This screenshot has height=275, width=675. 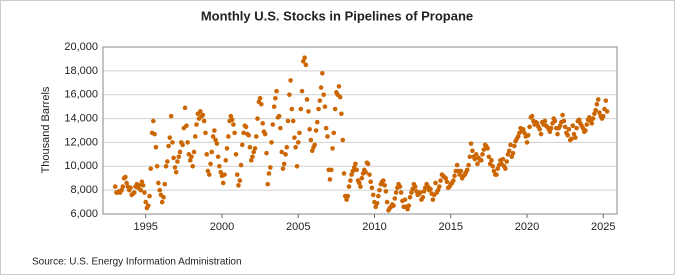 What do you see at coordinates (222, 227) in the screenshot?
I see `x-tick-label: 2000` at bounding box center [222, 227].